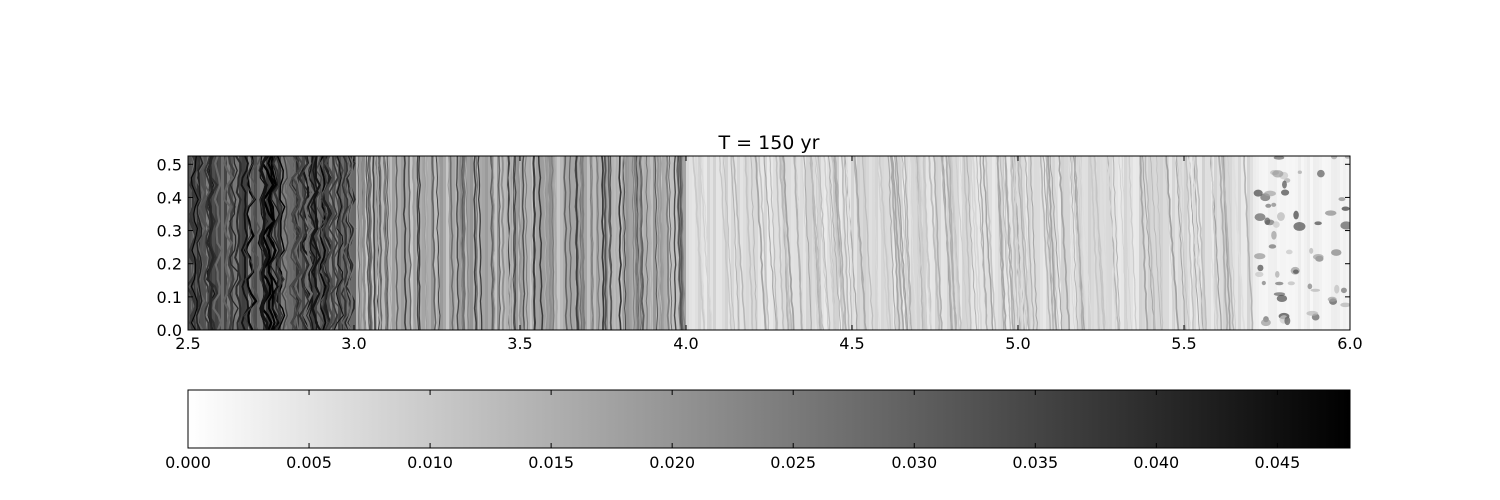 This screenshot has width=1500, height=500. Describe the element at coordinates (430, 462) in the screenshot. I see `colorbar-tick-label: 0.010` at that location.